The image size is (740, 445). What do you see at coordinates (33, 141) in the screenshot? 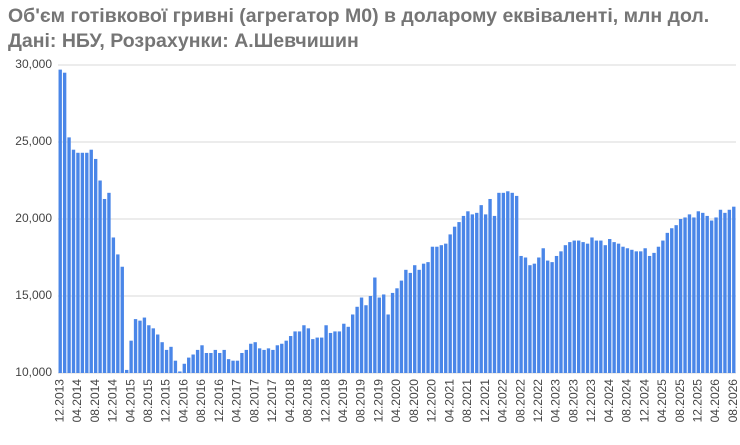
I see `y-tick-label: 25,000` at bounding box center [33, 141].